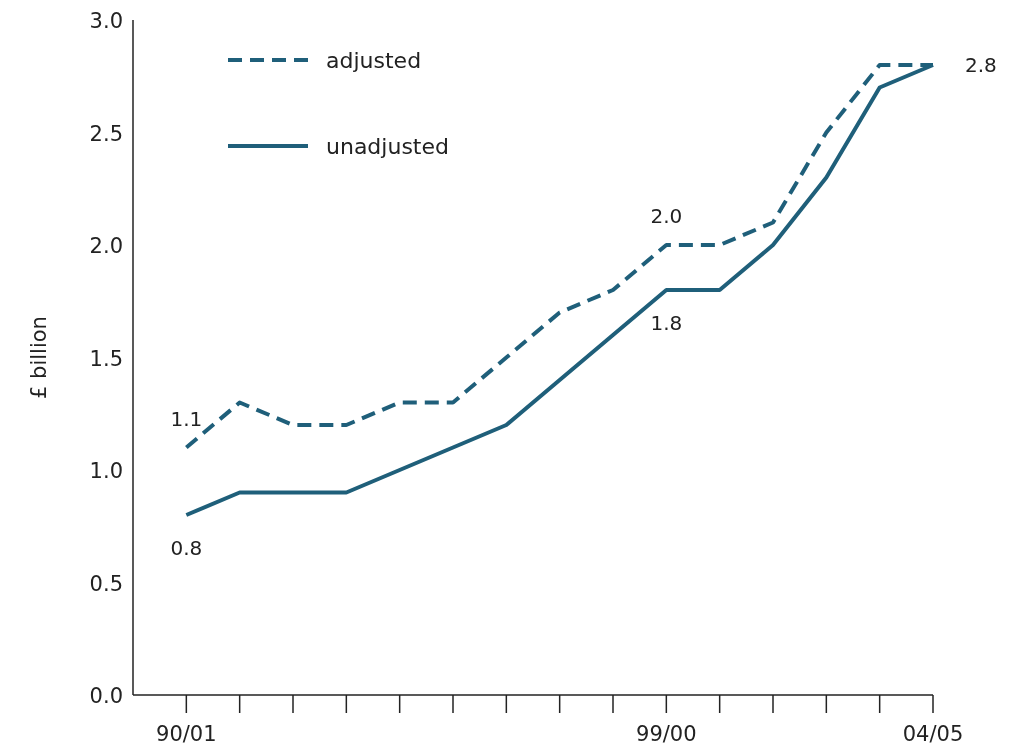 This screenshot has width=1016, height=749. What do you see at coordinates (374, 60) in the screenshot?
I see `legend-label: adjusted` at bounding box center [374, 60].